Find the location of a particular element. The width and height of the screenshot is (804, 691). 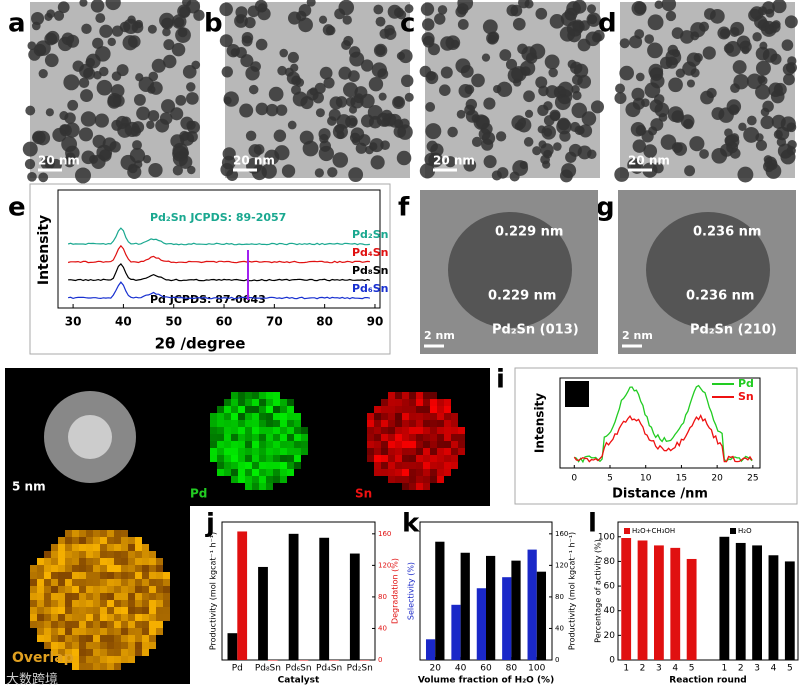

x-tick-label: 1 is located at coordinates (724, 669).